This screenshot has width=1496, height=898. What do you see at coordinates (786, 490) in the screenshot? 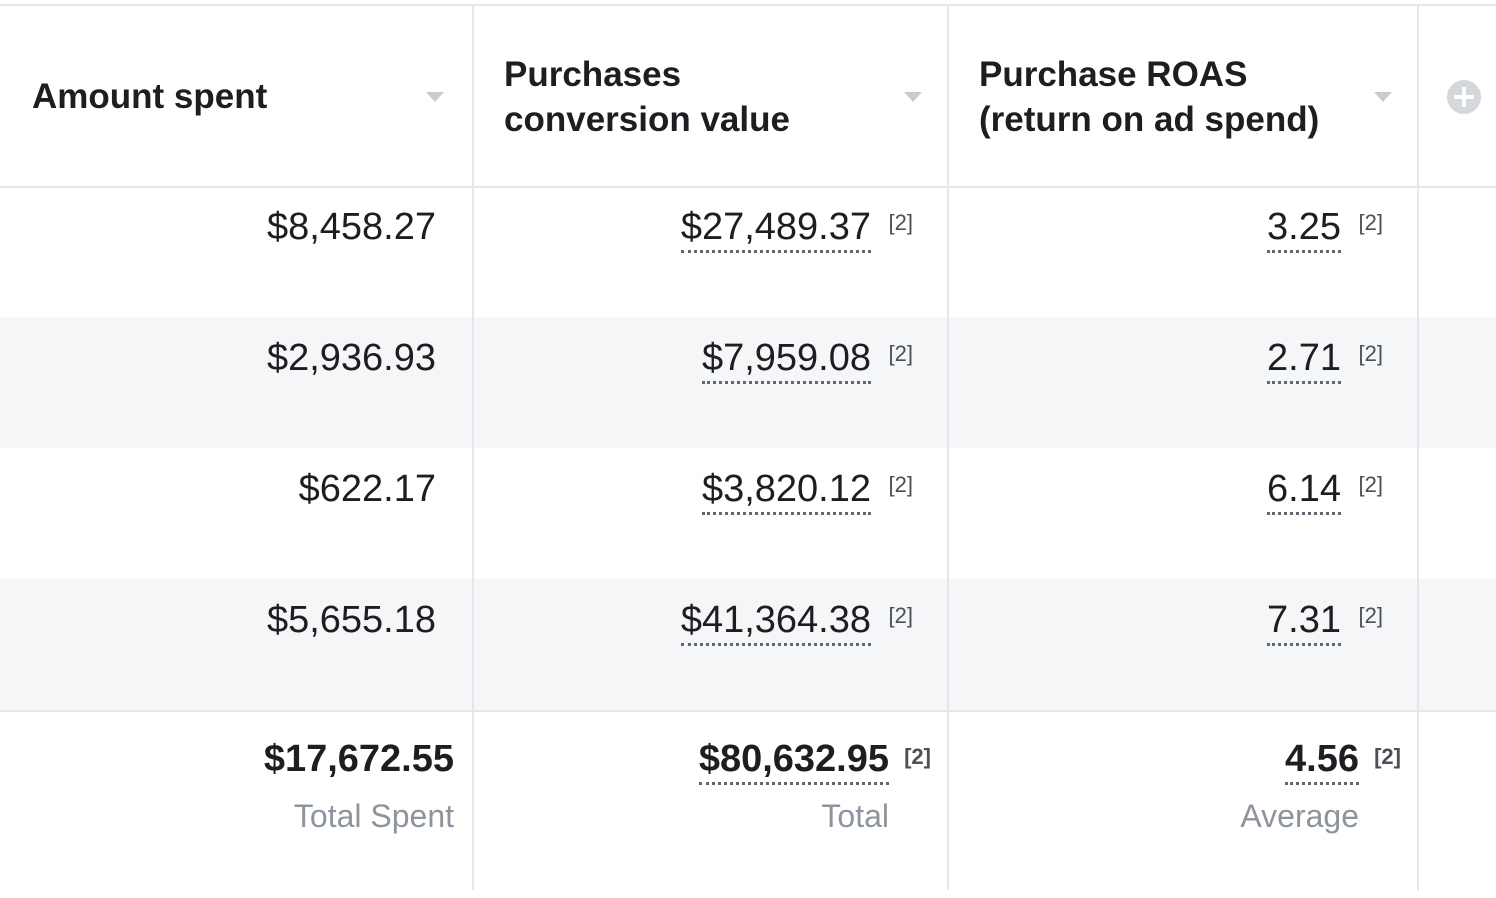
I see `conversion-value: $3,820.12` at bounding box center [786, 490].